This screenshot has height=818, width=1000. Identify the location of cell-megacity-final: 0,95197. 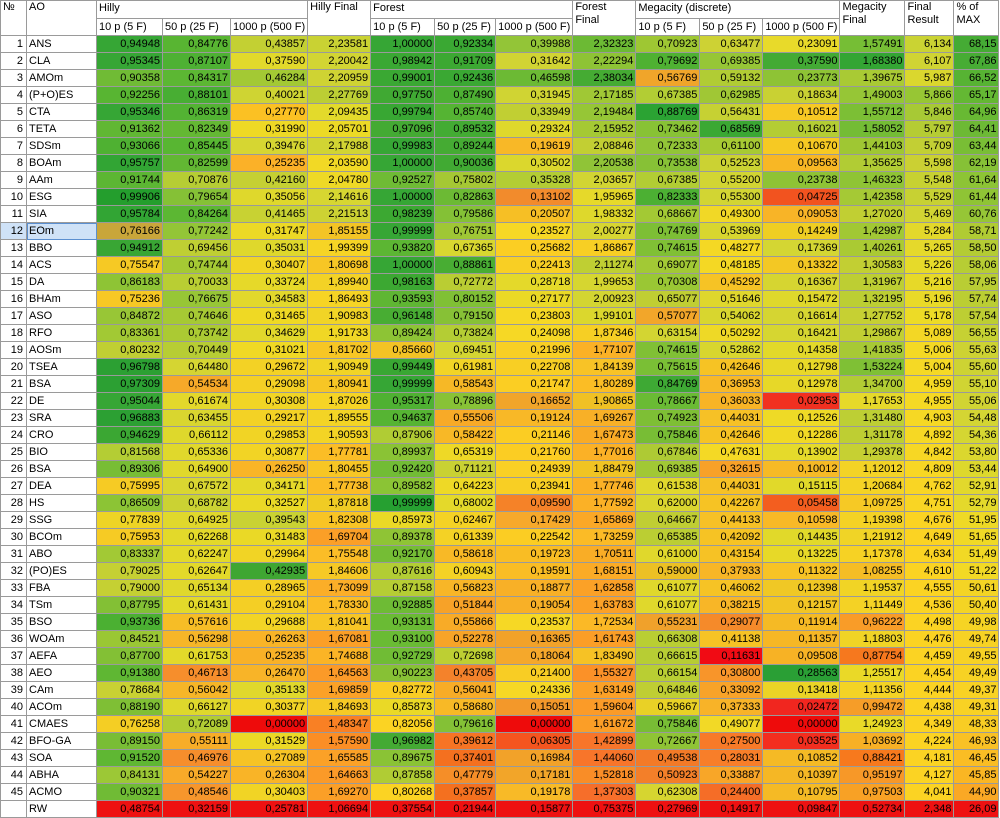
(872, 775).